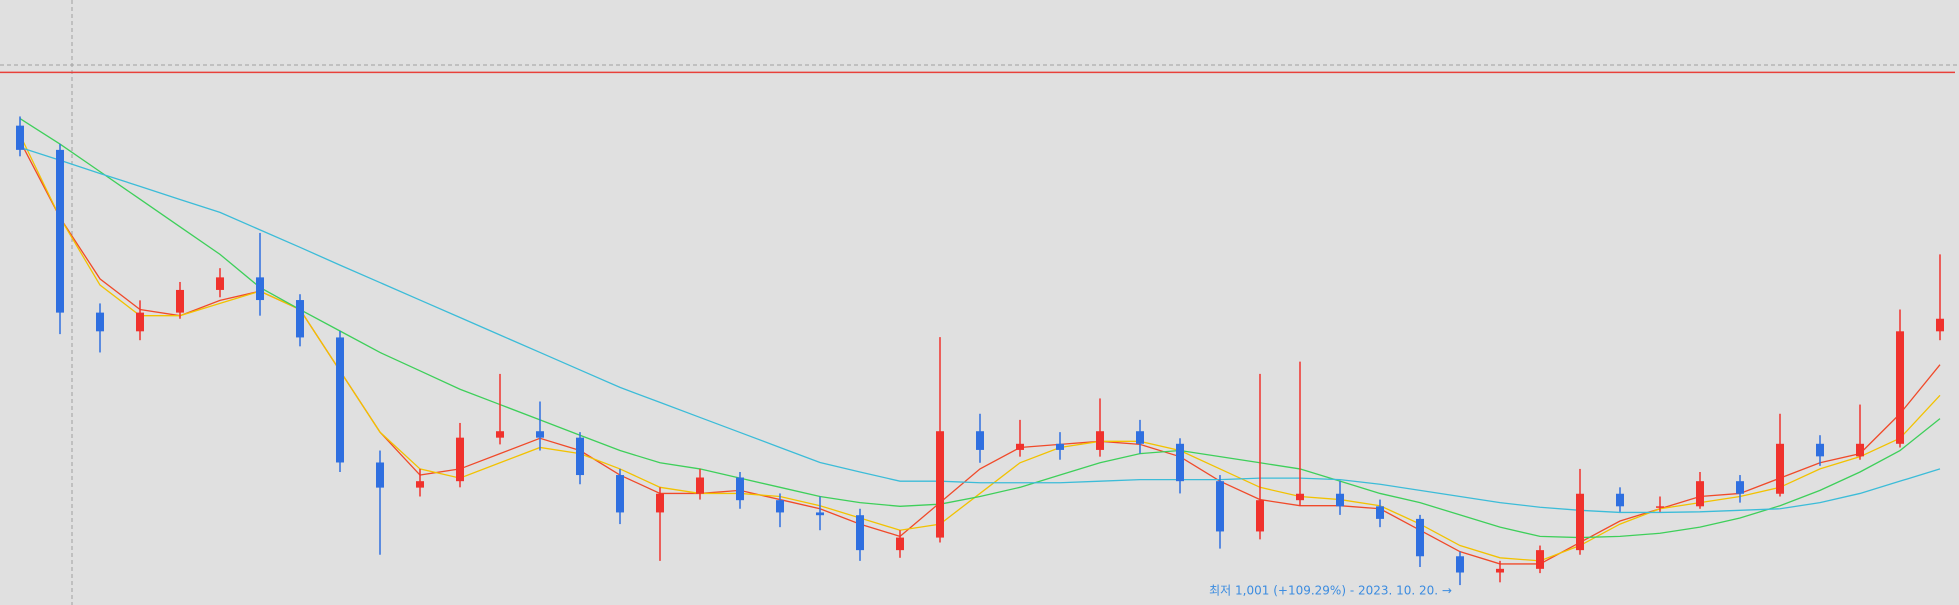 This screenshot has height=605, width=1959. I want to click on low-annotation: 최저 1,001 (+109.29%) - 2023. 10. 20. →, so click(1330, 591).